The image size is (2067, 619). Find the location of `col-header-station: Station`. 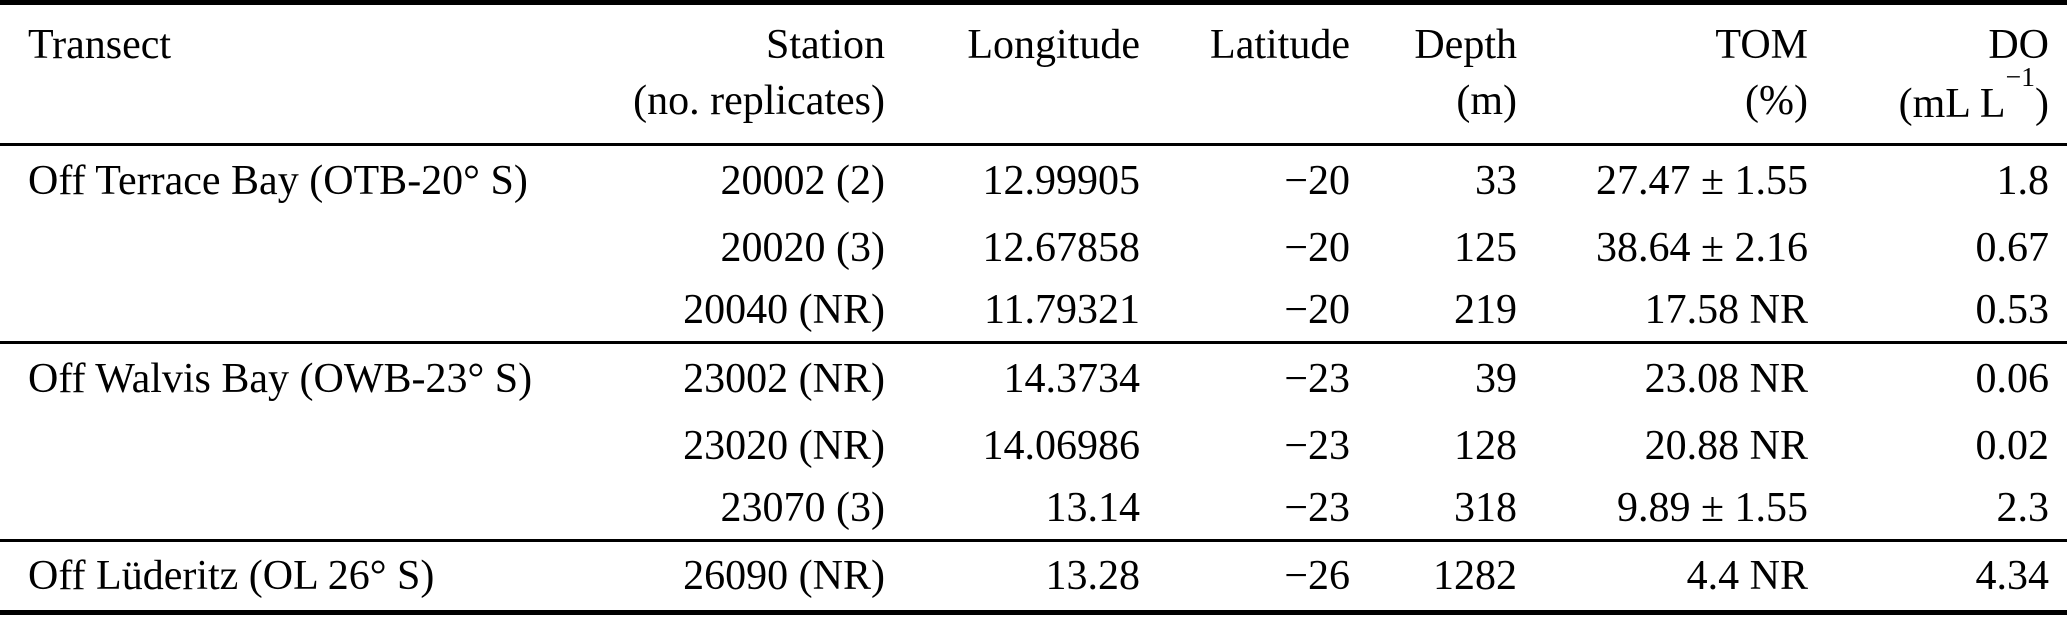

col-header-station: Station is located at coordinates (825, 44).